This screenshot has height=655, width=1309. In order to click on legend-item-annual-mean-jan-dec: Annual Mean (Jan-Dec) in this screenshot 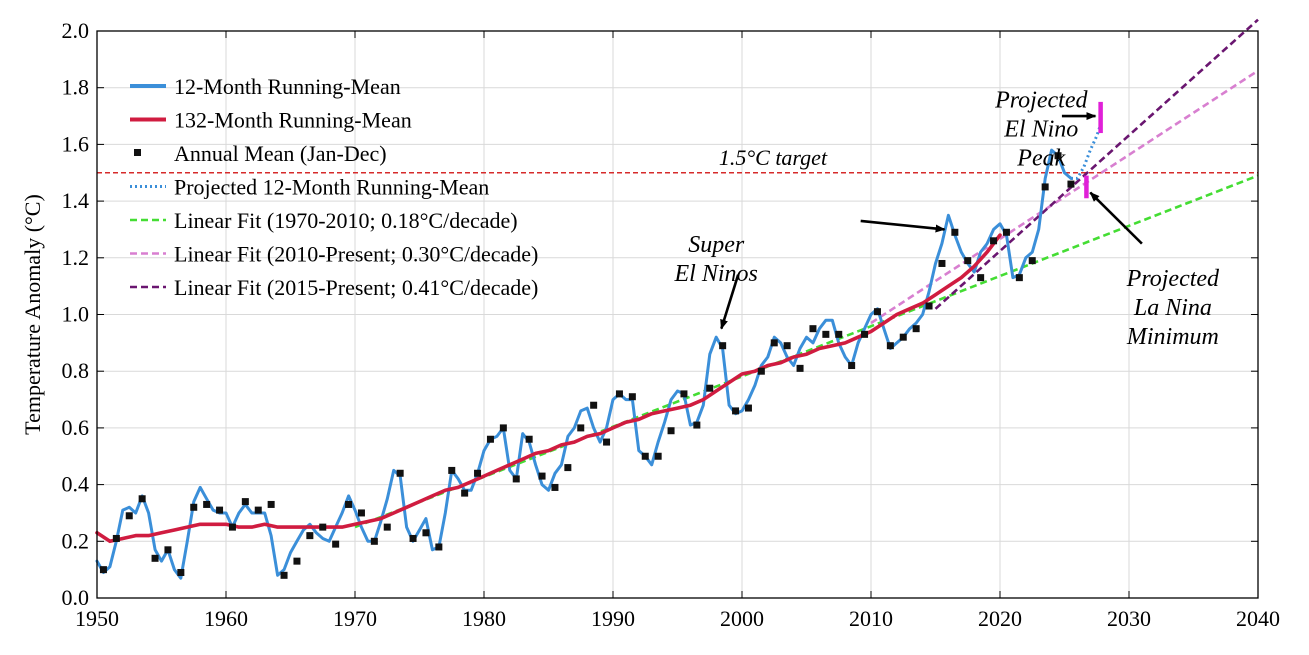, I will do `click(260, 153)`.